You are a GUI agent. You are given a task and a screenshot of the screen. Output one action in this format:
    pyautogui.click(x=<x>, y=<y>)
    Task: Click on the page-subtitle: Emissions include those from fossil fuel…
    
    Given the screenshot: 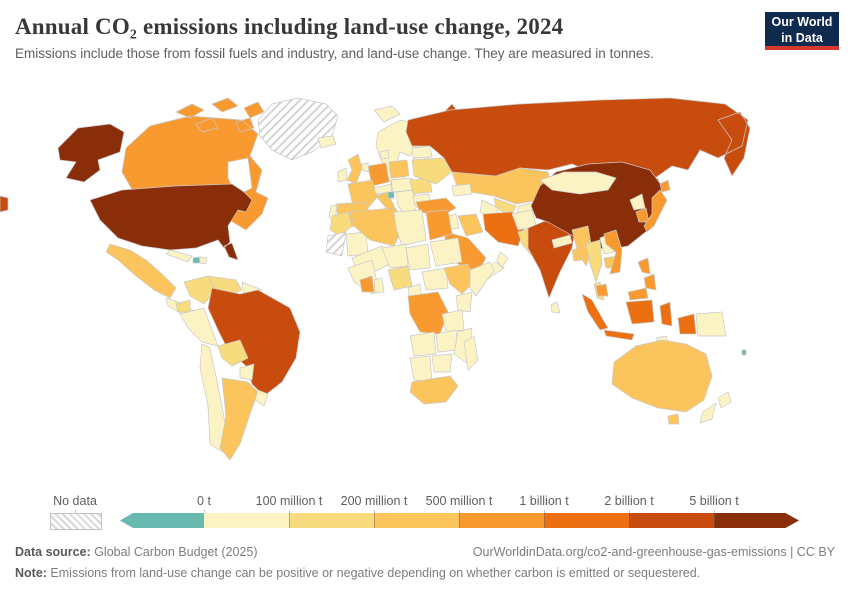 What is the action you would take?
    pyautogui.click(x=334, y=54)
    